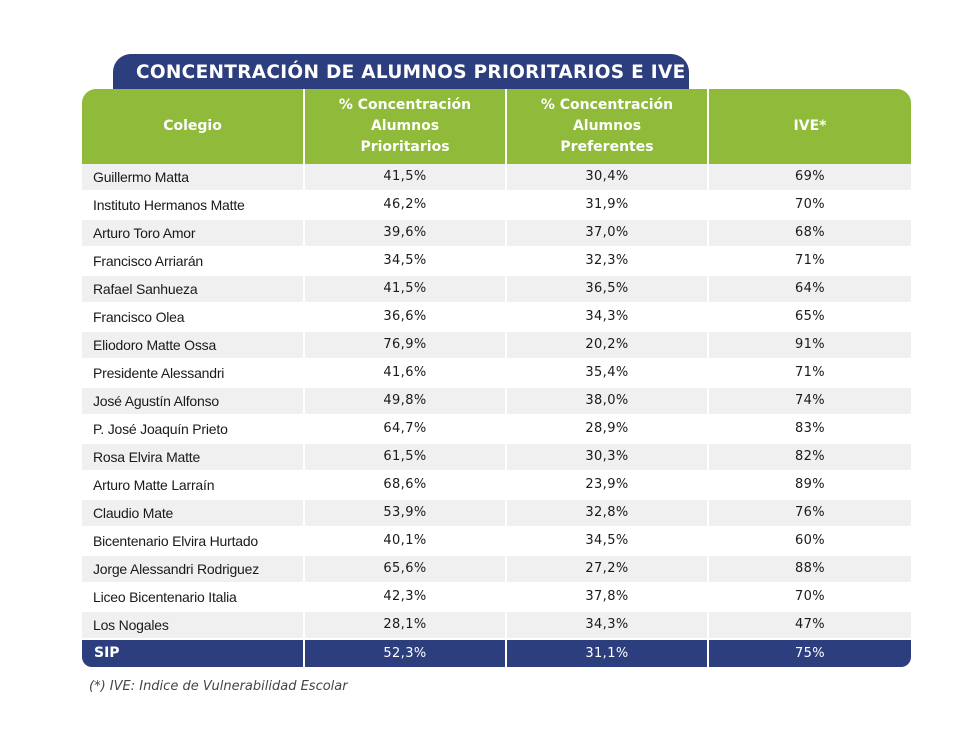 The width and height of the screenshot is (961, 755). Describe the element at coordinates (405, 540) in the screenshot. I see `prioritarios-value: 40,1%` at that location.